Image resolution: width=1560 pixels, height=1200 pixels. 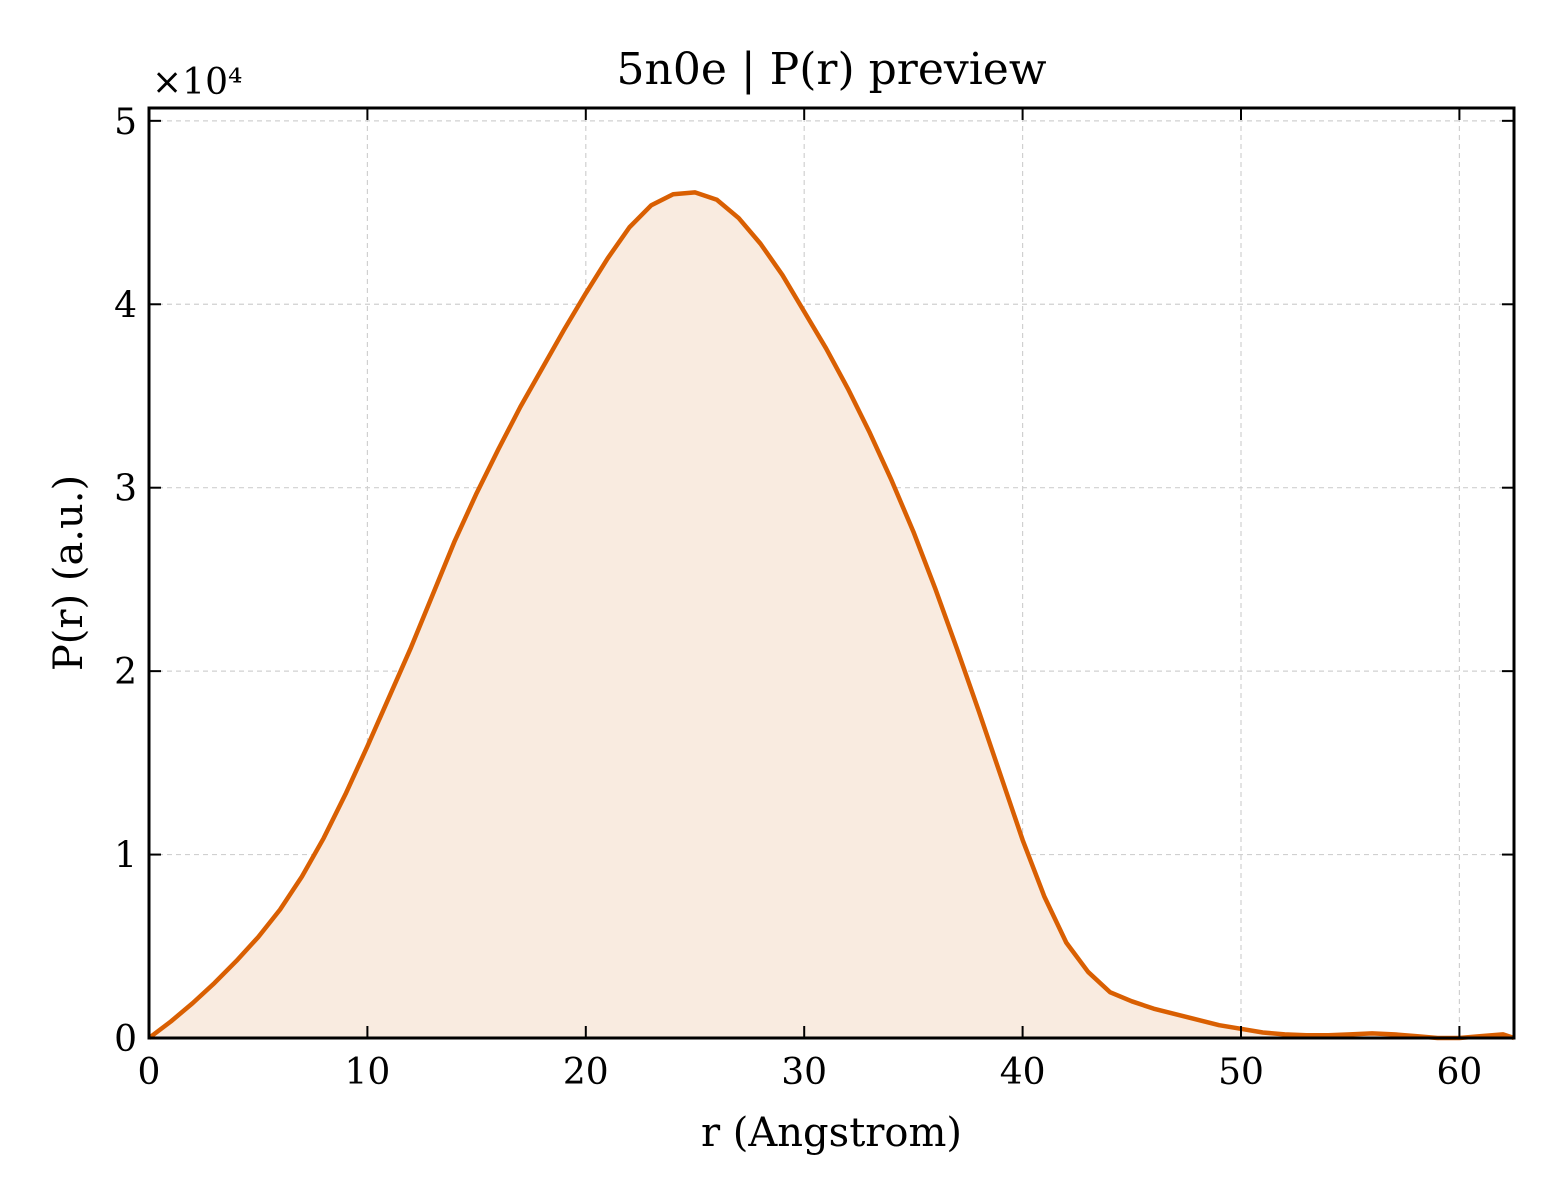 What do you see at coordinates (125, 305) in the screenshot?
I see `y-tick-label: 4` at bounding box center [125, 305].